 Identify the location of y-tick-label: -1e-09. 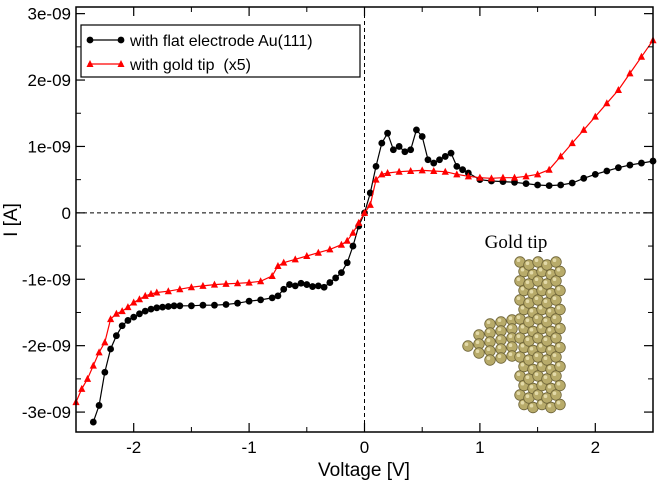
(46, 279).